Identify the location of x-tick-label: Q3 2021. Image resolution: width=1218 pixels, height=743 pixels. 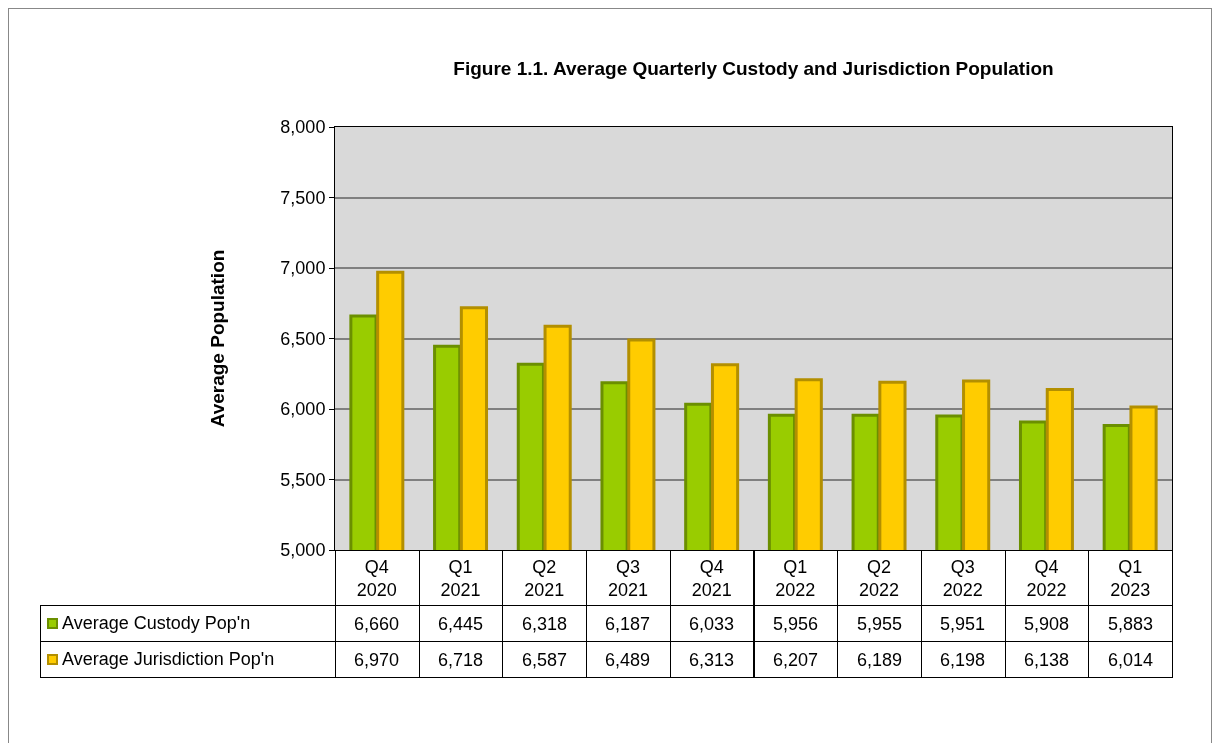
(627, 578).